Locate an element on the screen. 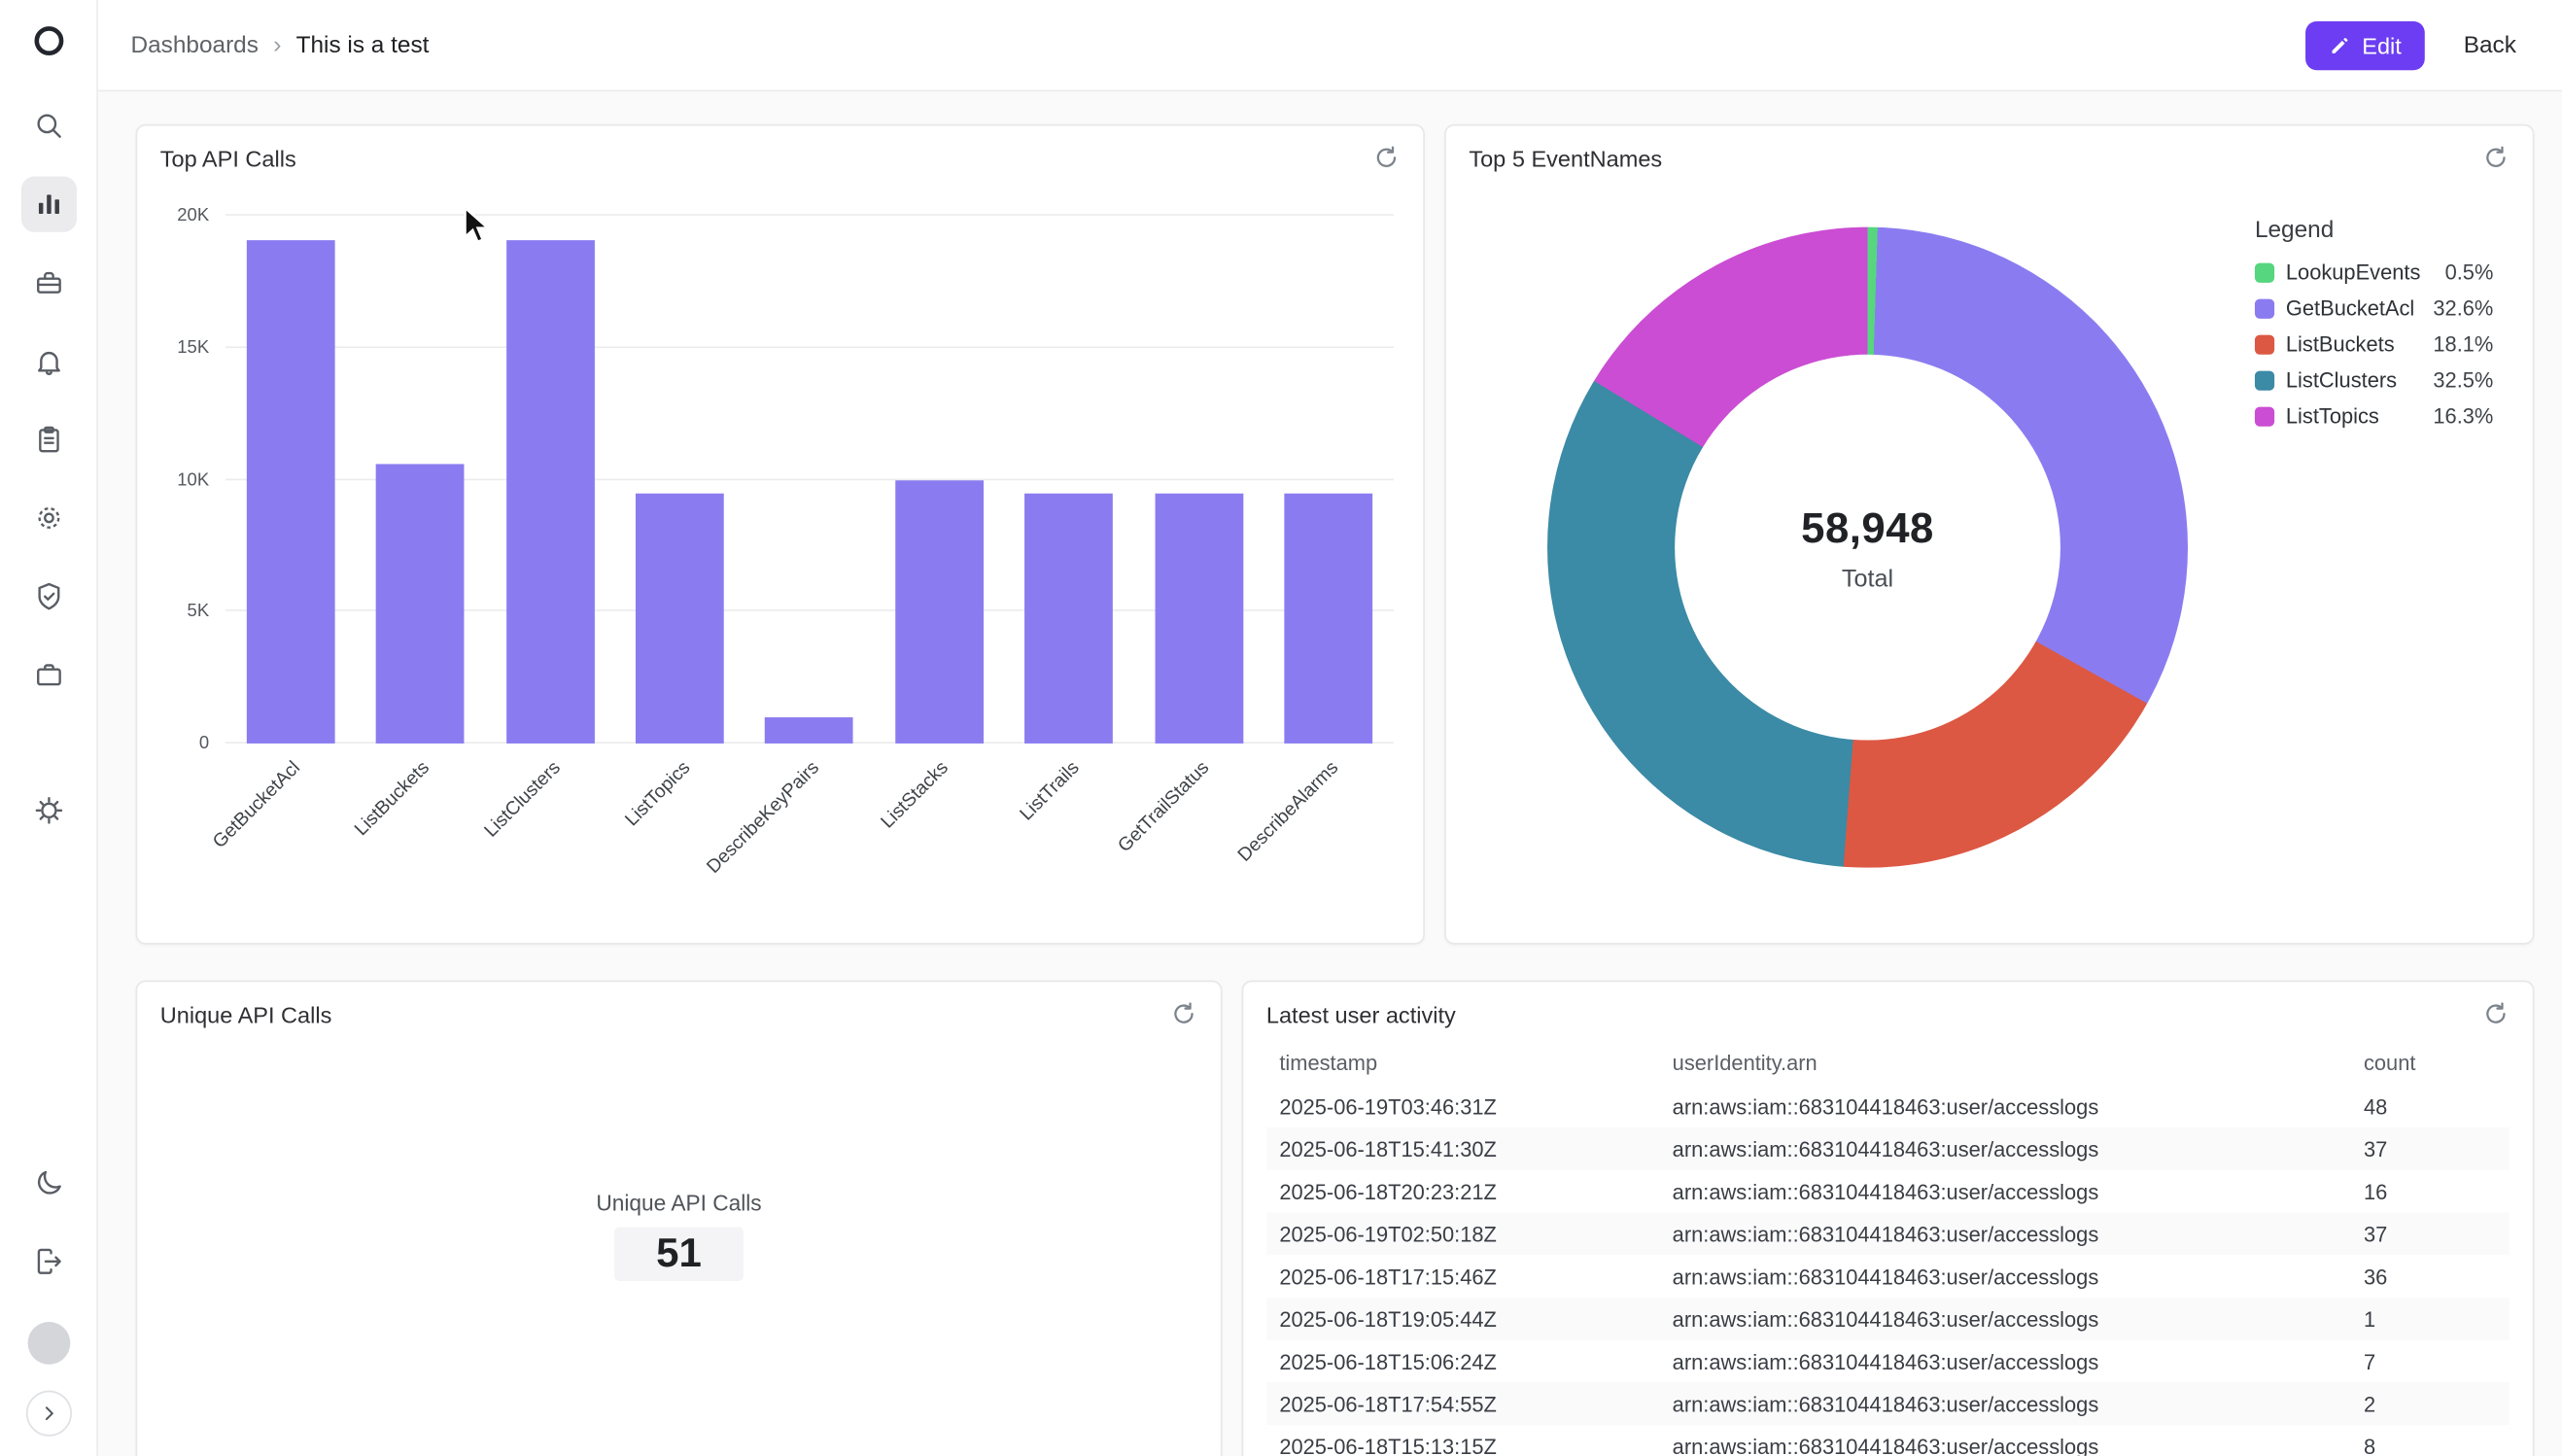 This screenshot has height=1456, width=2562. breadcrumb-current: This is a test is located at coordinates (362, 44).